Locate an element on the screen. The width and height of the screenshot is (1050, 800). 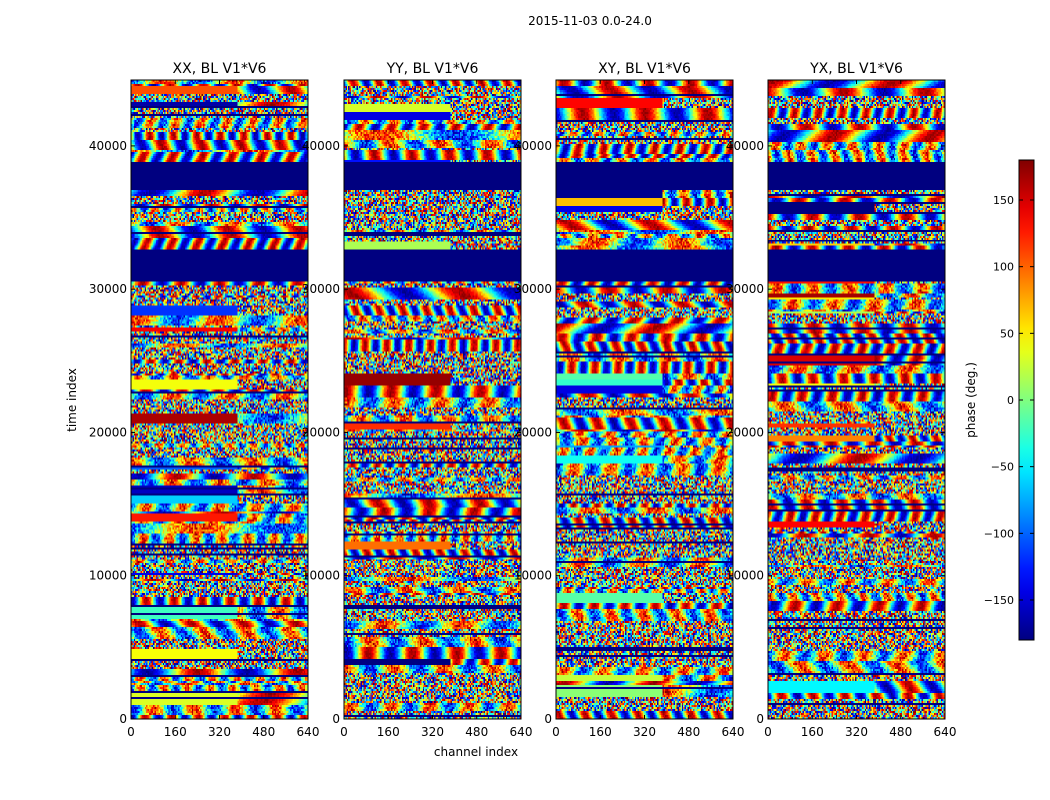
colorbar-tick-label: −50 is located at coordinates (1002, 467).